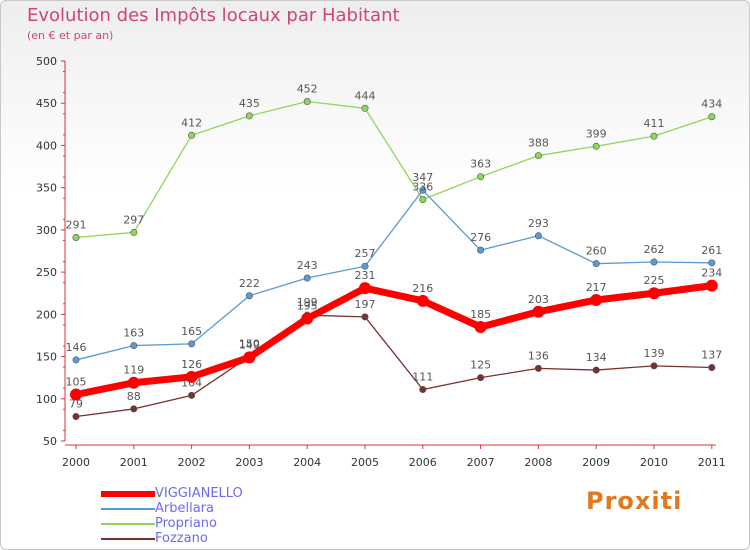 This screenshot has width=750, height=550. What do you see at coordinates (133, 219) in the screenshot?
I see `data-label-propriano: 297` at bounding box center [133, 219].